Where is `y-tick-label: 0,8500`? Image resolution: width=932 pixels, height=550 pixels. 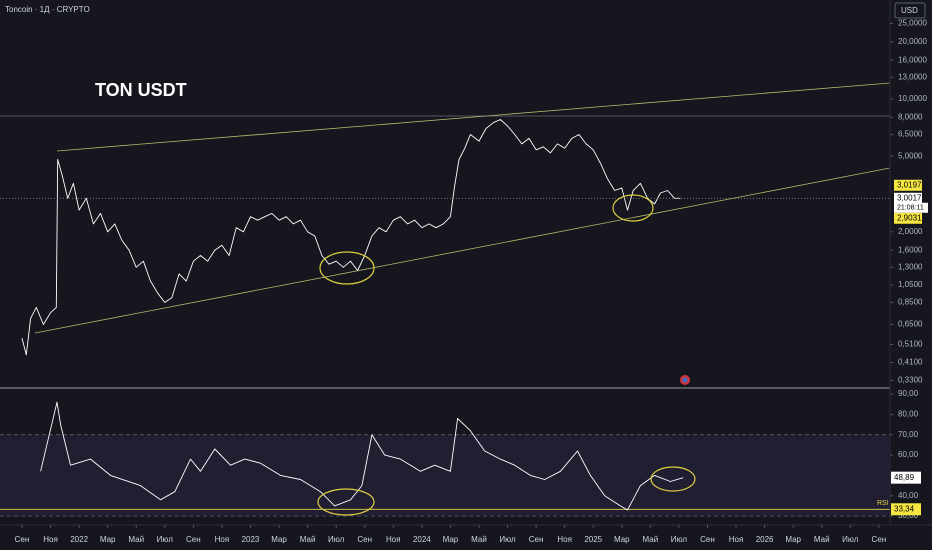 y-tick-label: 0,8500 is located at coordinates (910, 301).